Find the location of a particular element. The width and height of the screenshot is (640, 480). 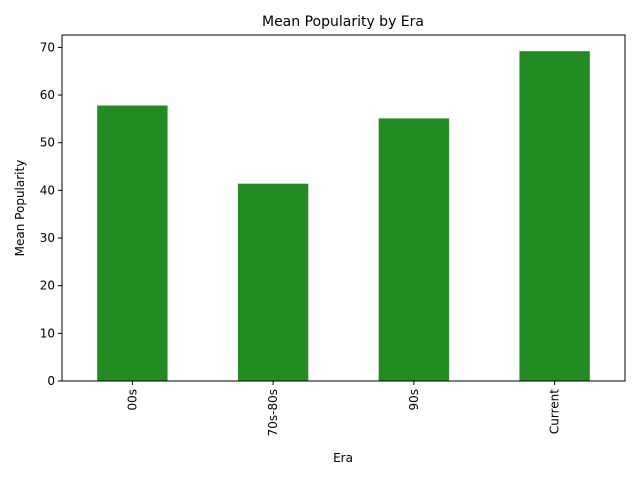

x-tick-label: 90s is located at coordinates (414, 400).